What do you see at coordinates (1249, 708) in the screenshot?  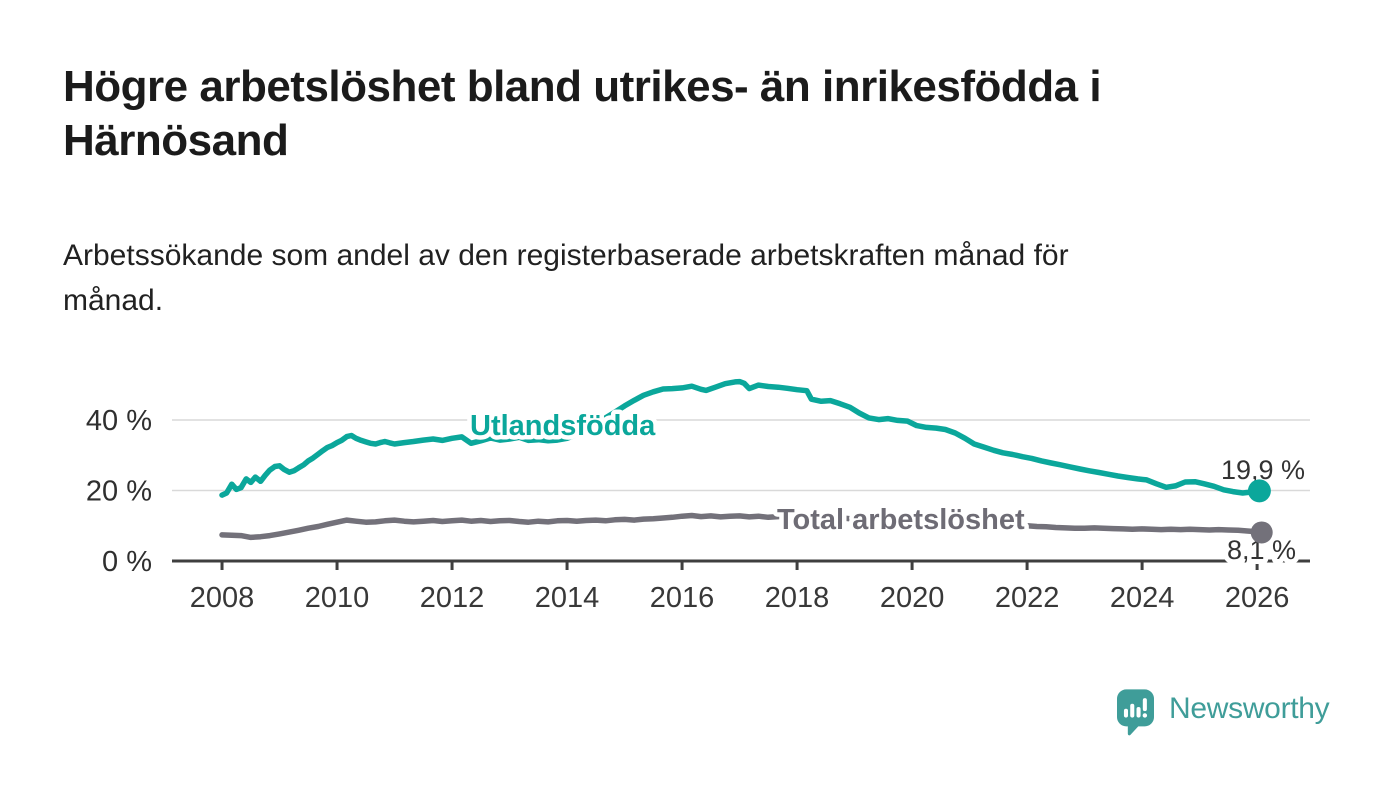 I see `newsworthy-logo-text: Newsworthy` at bounding box center [1249, 708].